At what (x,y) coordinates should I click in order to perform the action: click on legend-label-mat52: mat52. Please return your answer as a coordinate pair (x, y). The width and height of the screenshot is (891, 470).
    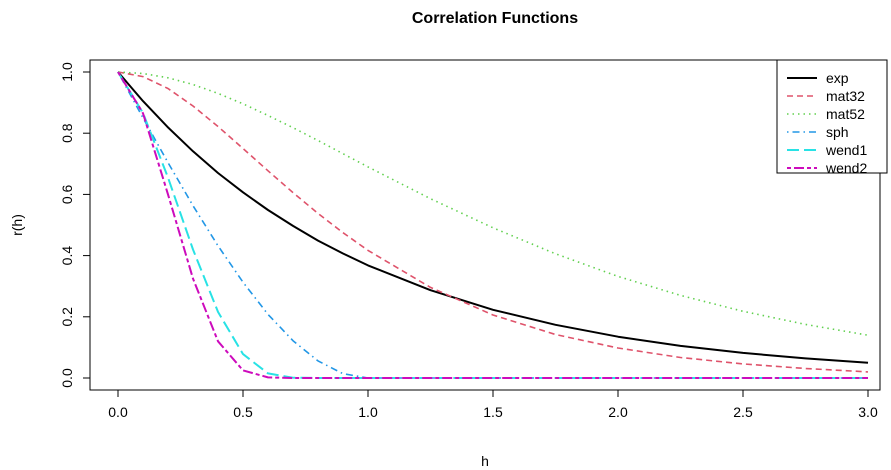
    Looking at the image, I should click on (845, 114).